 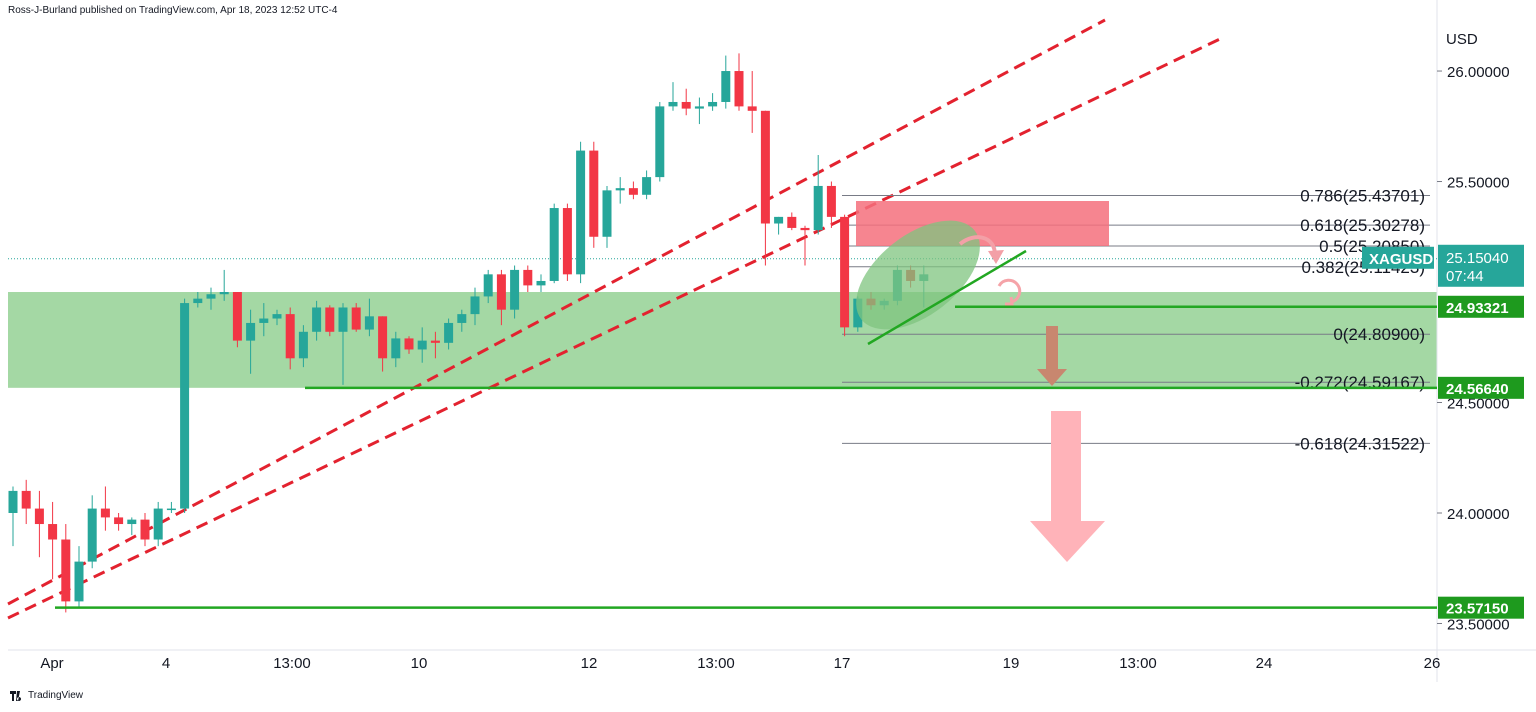 What do you see at coordinates (51, 663) in the screenshot?
I see `time-tick-label: Apr` at bounding box center [51, 663].